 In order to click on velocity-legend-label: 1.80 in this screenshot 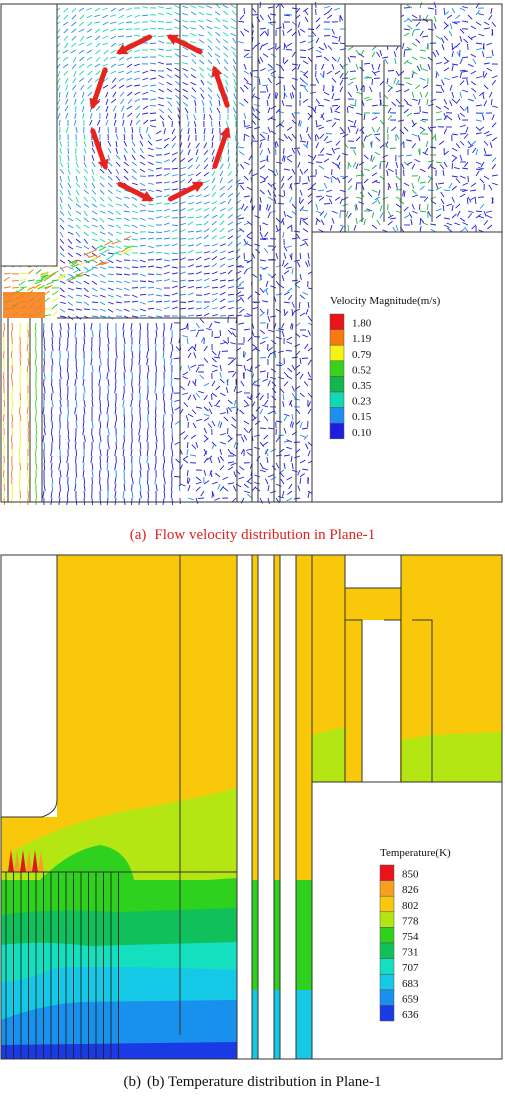, I will do `click(362, 324)`.